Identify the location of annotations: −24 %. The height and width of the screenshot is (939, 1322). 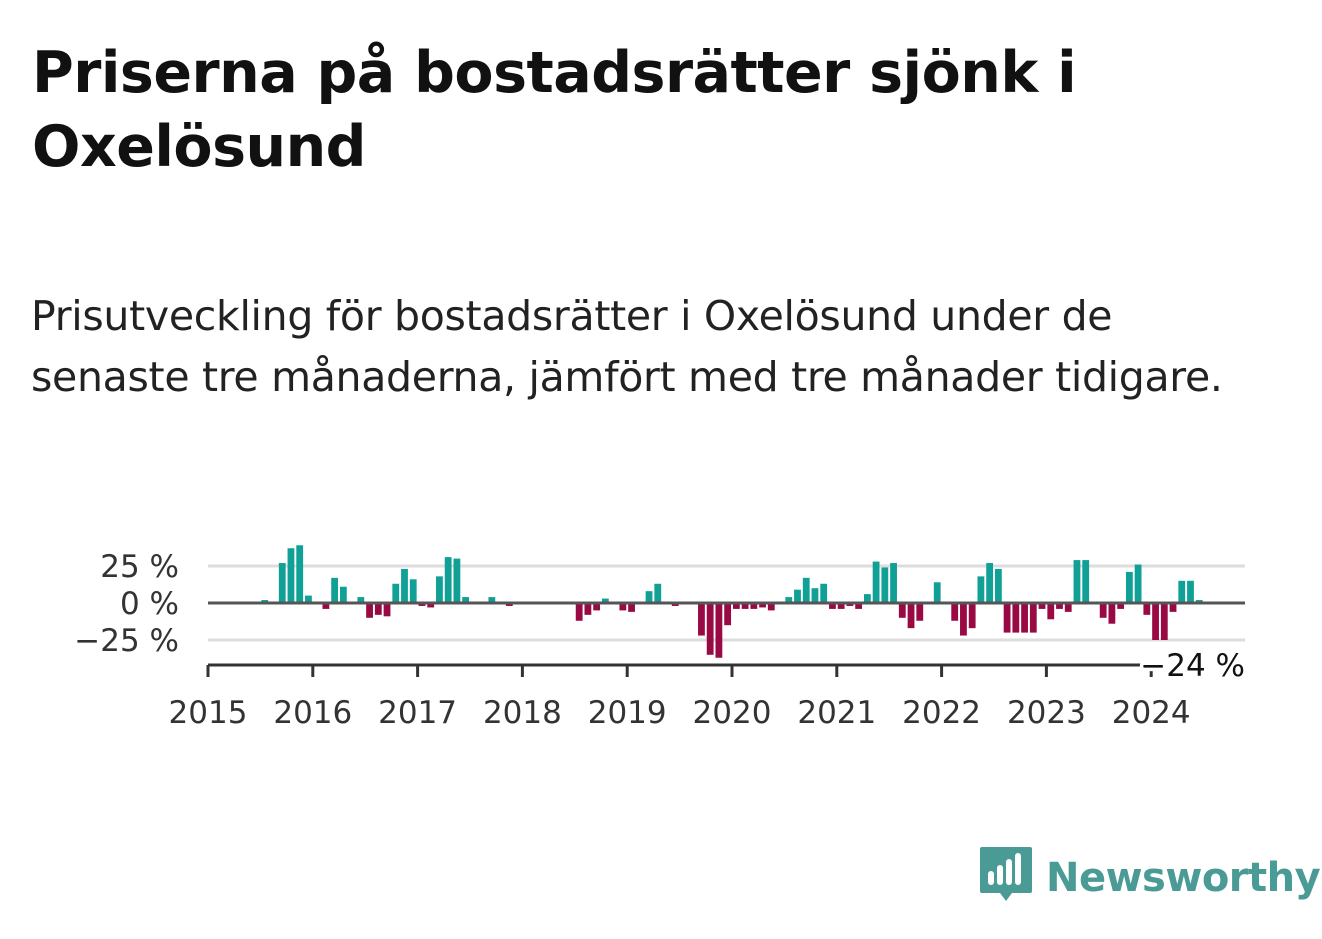
(1193, 666).